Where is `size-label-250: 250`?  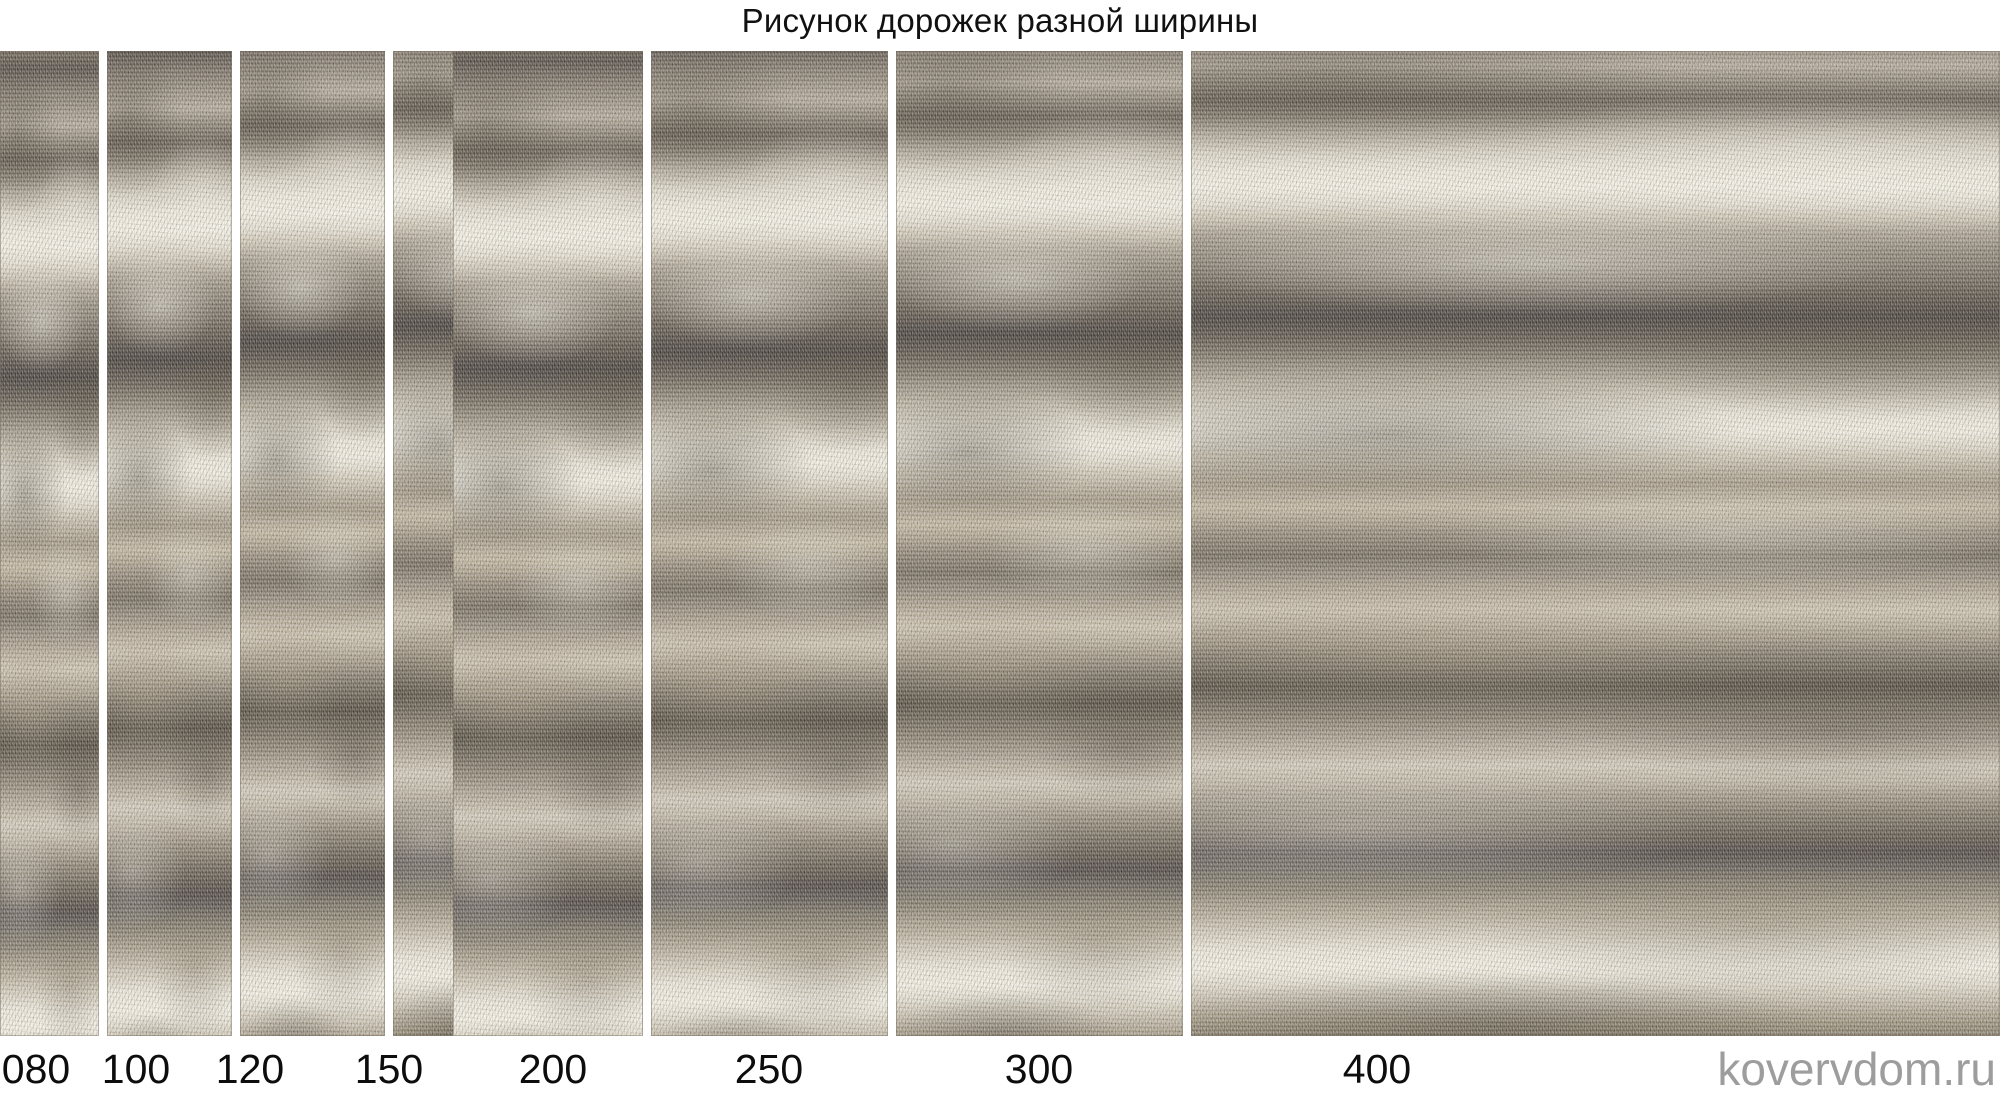
size-label-250: 250 is located at coordinates (769, 1069).